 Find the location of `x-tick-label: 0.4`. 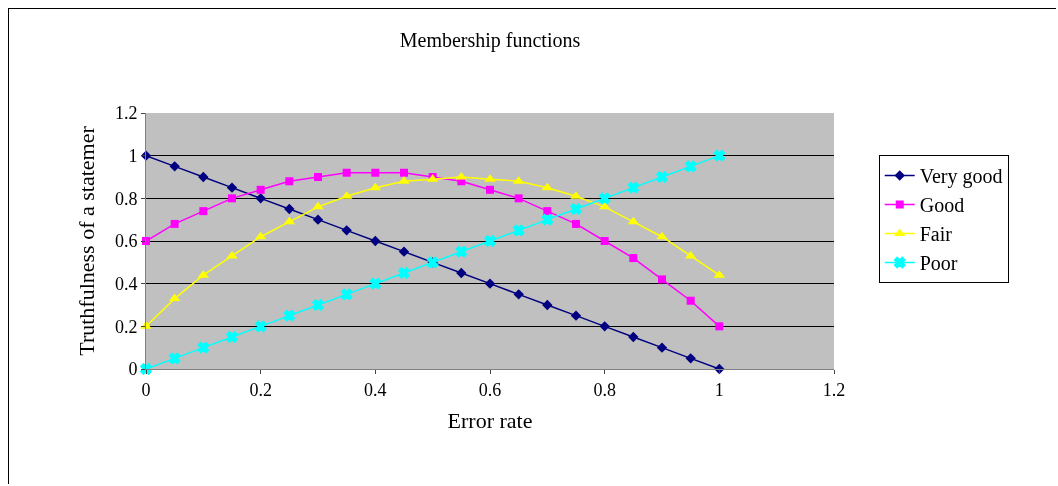

x-tick-label: 0.4 is located at coordinates (375, 389).